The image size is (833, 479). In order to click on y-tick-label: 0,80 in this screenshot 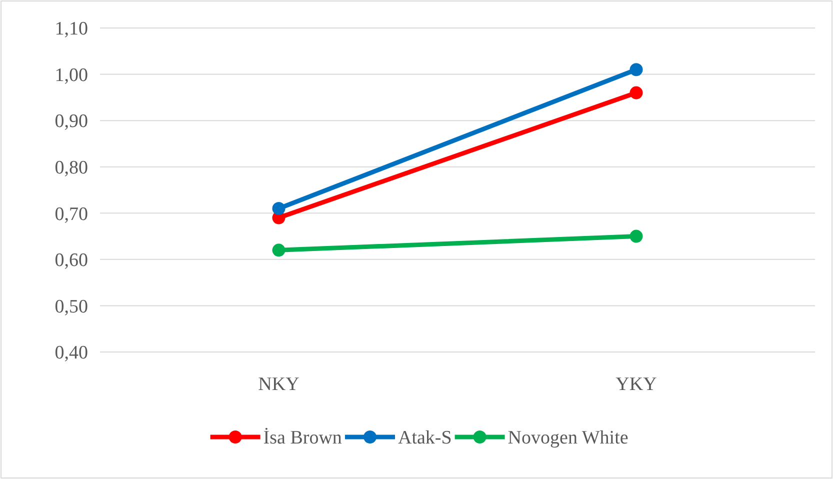, I will do `click(71, 168)`.